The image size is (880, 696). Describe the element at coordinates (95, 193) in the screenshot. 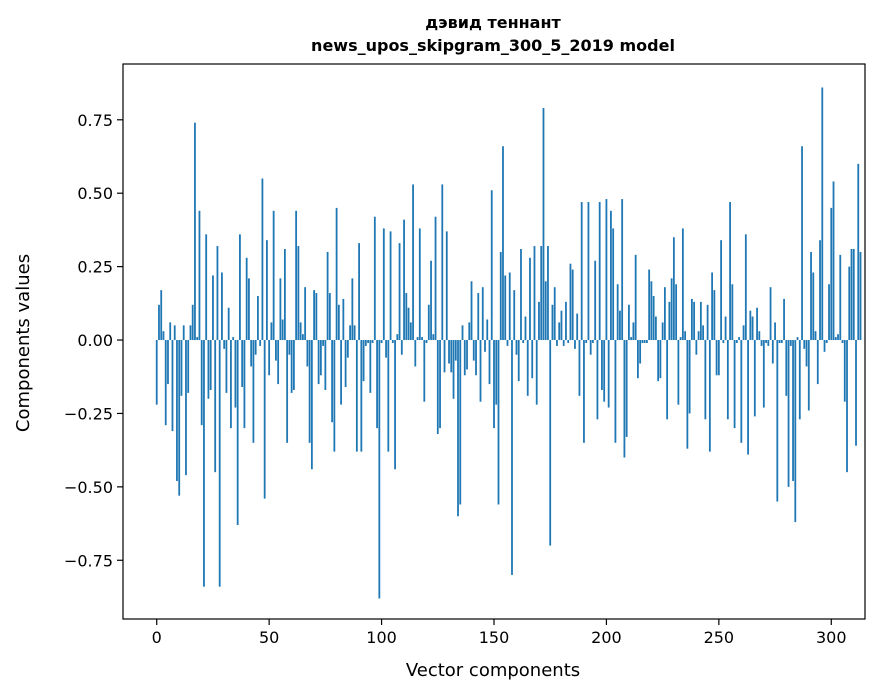

I see `y-tick-label: 0.50` at that location.